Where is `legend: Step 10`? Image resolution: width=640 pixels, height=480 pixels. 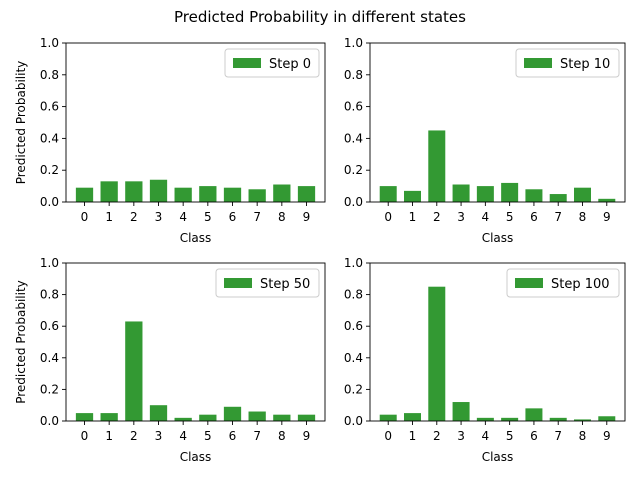
legend: Step 10 is located at coordinates (567, 63).